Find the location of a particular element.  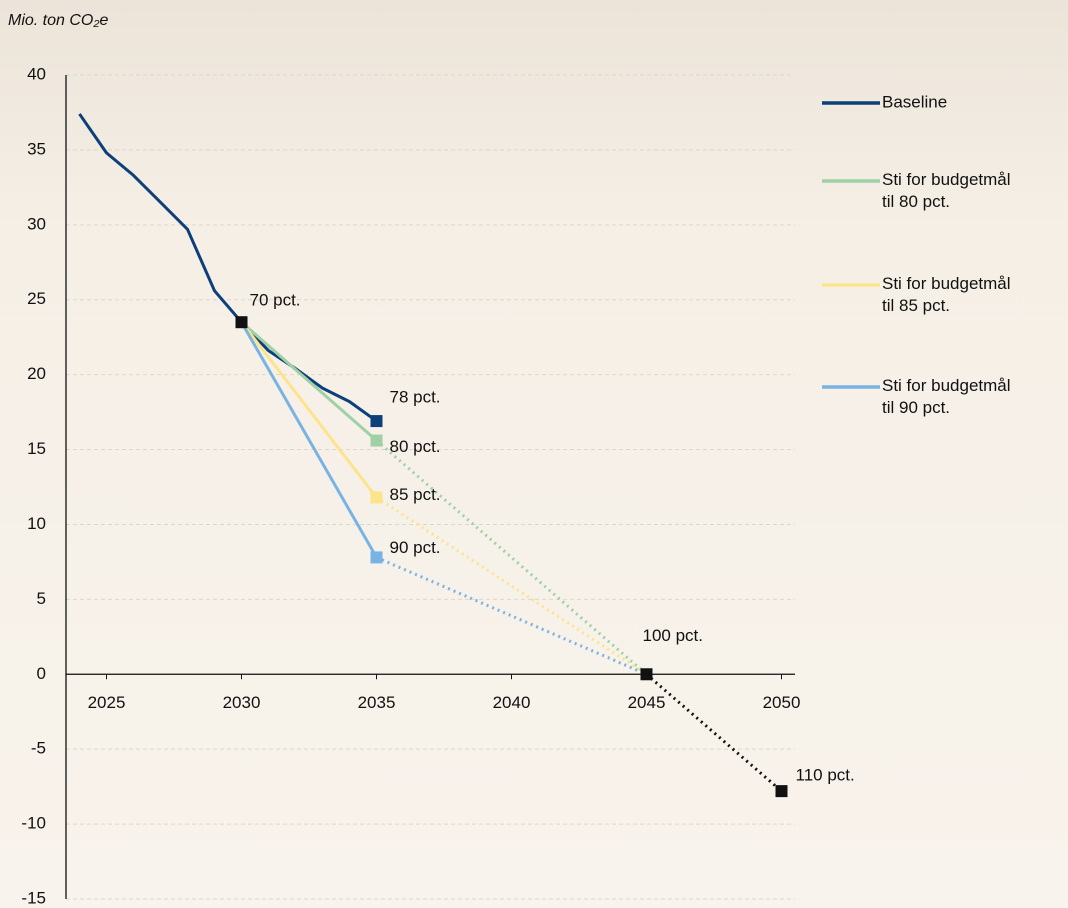

annotation: 110 pct. is located at coordinates (825, 775).